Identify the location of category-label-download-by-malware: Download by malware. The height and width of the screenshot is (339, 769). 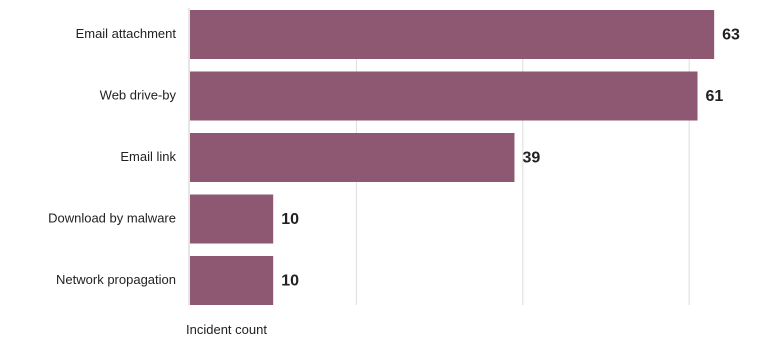
(112, 217).